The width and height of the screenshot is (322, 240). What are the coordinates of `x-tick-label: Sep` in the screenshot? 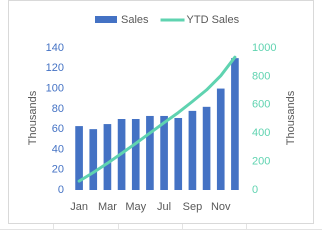 It's located at (193, 207).